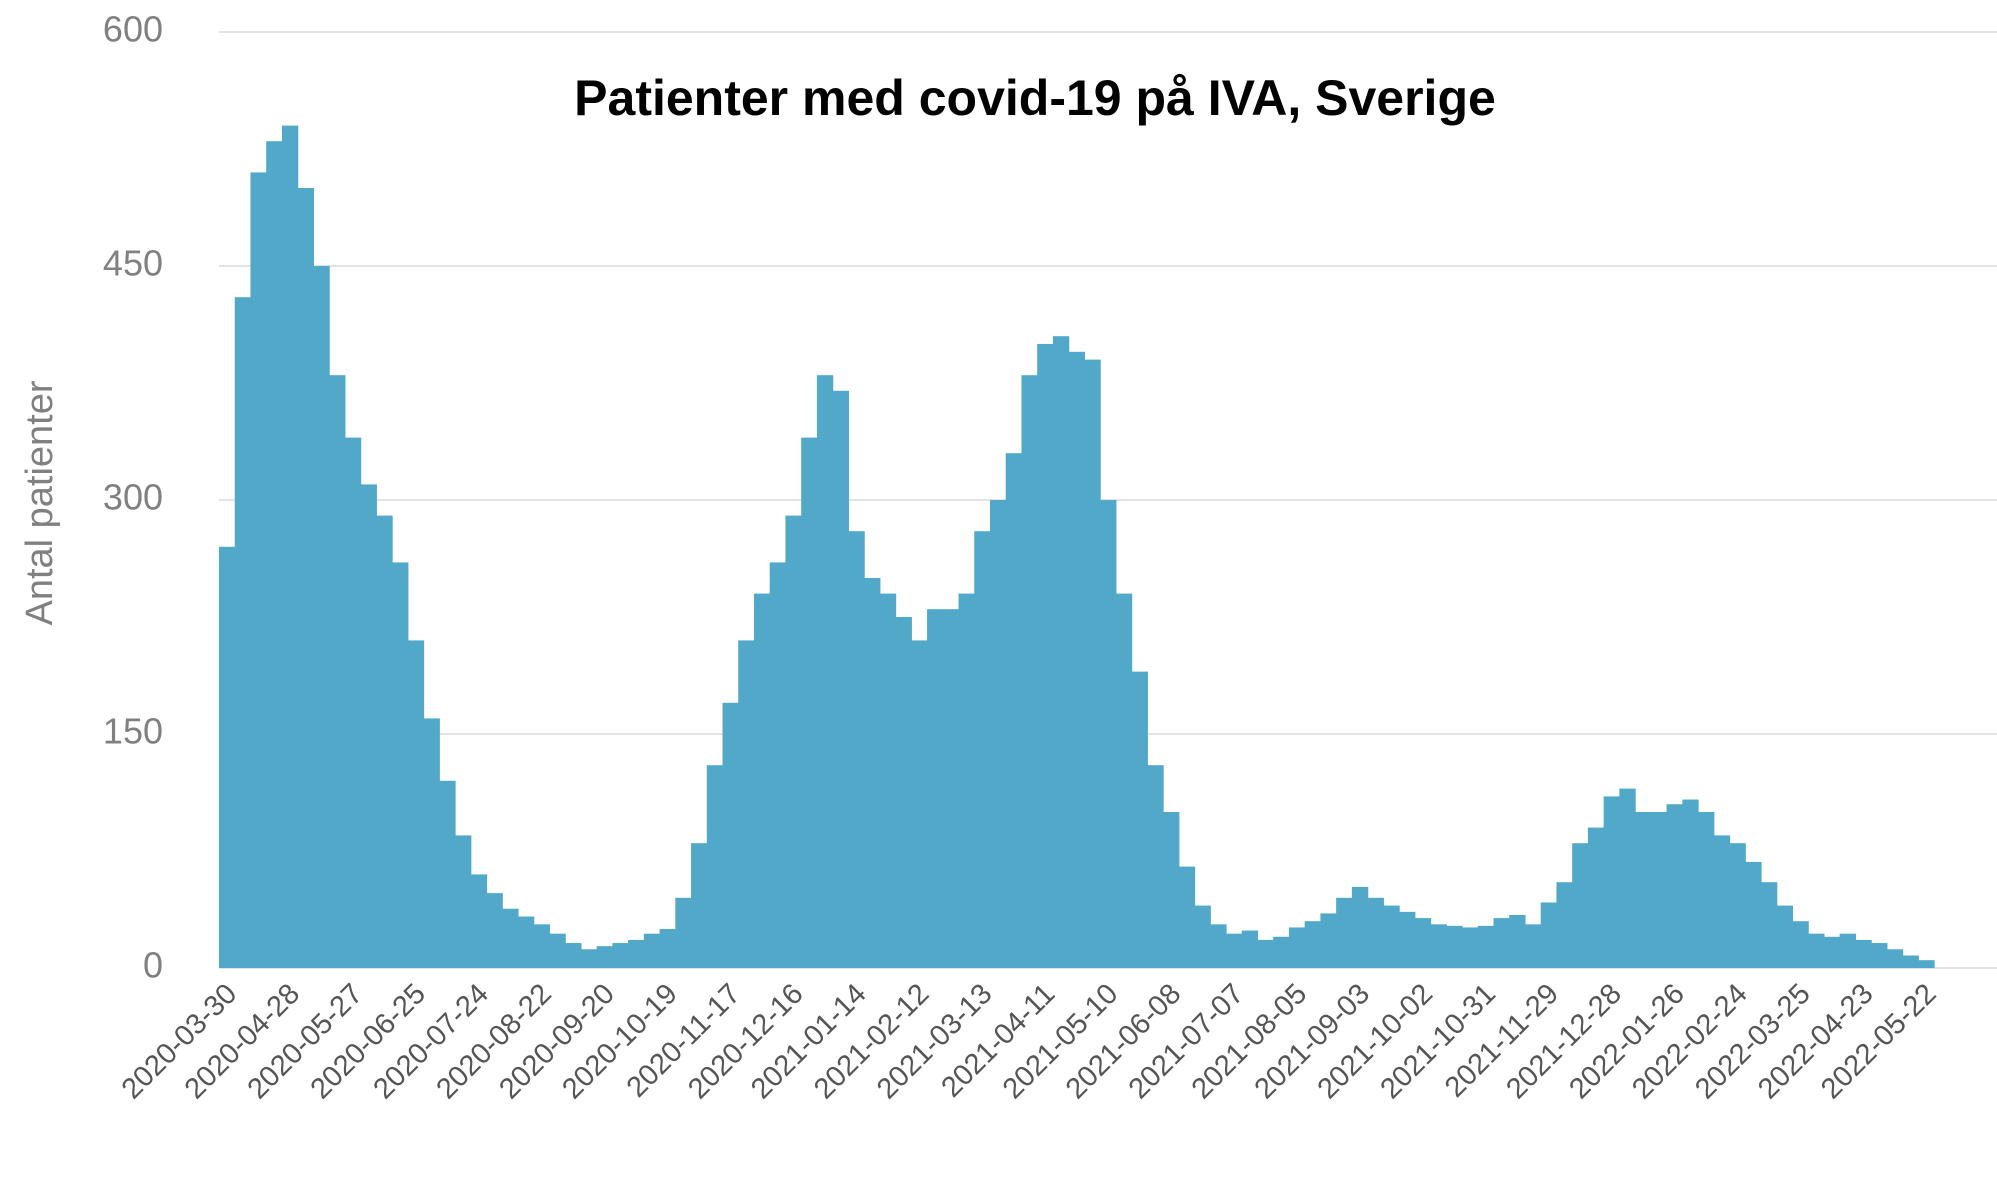  What do you see at coordinates (133, 497) in the screenshot?
I see `y-tick-label: 300` at bounding box center [133, 497].